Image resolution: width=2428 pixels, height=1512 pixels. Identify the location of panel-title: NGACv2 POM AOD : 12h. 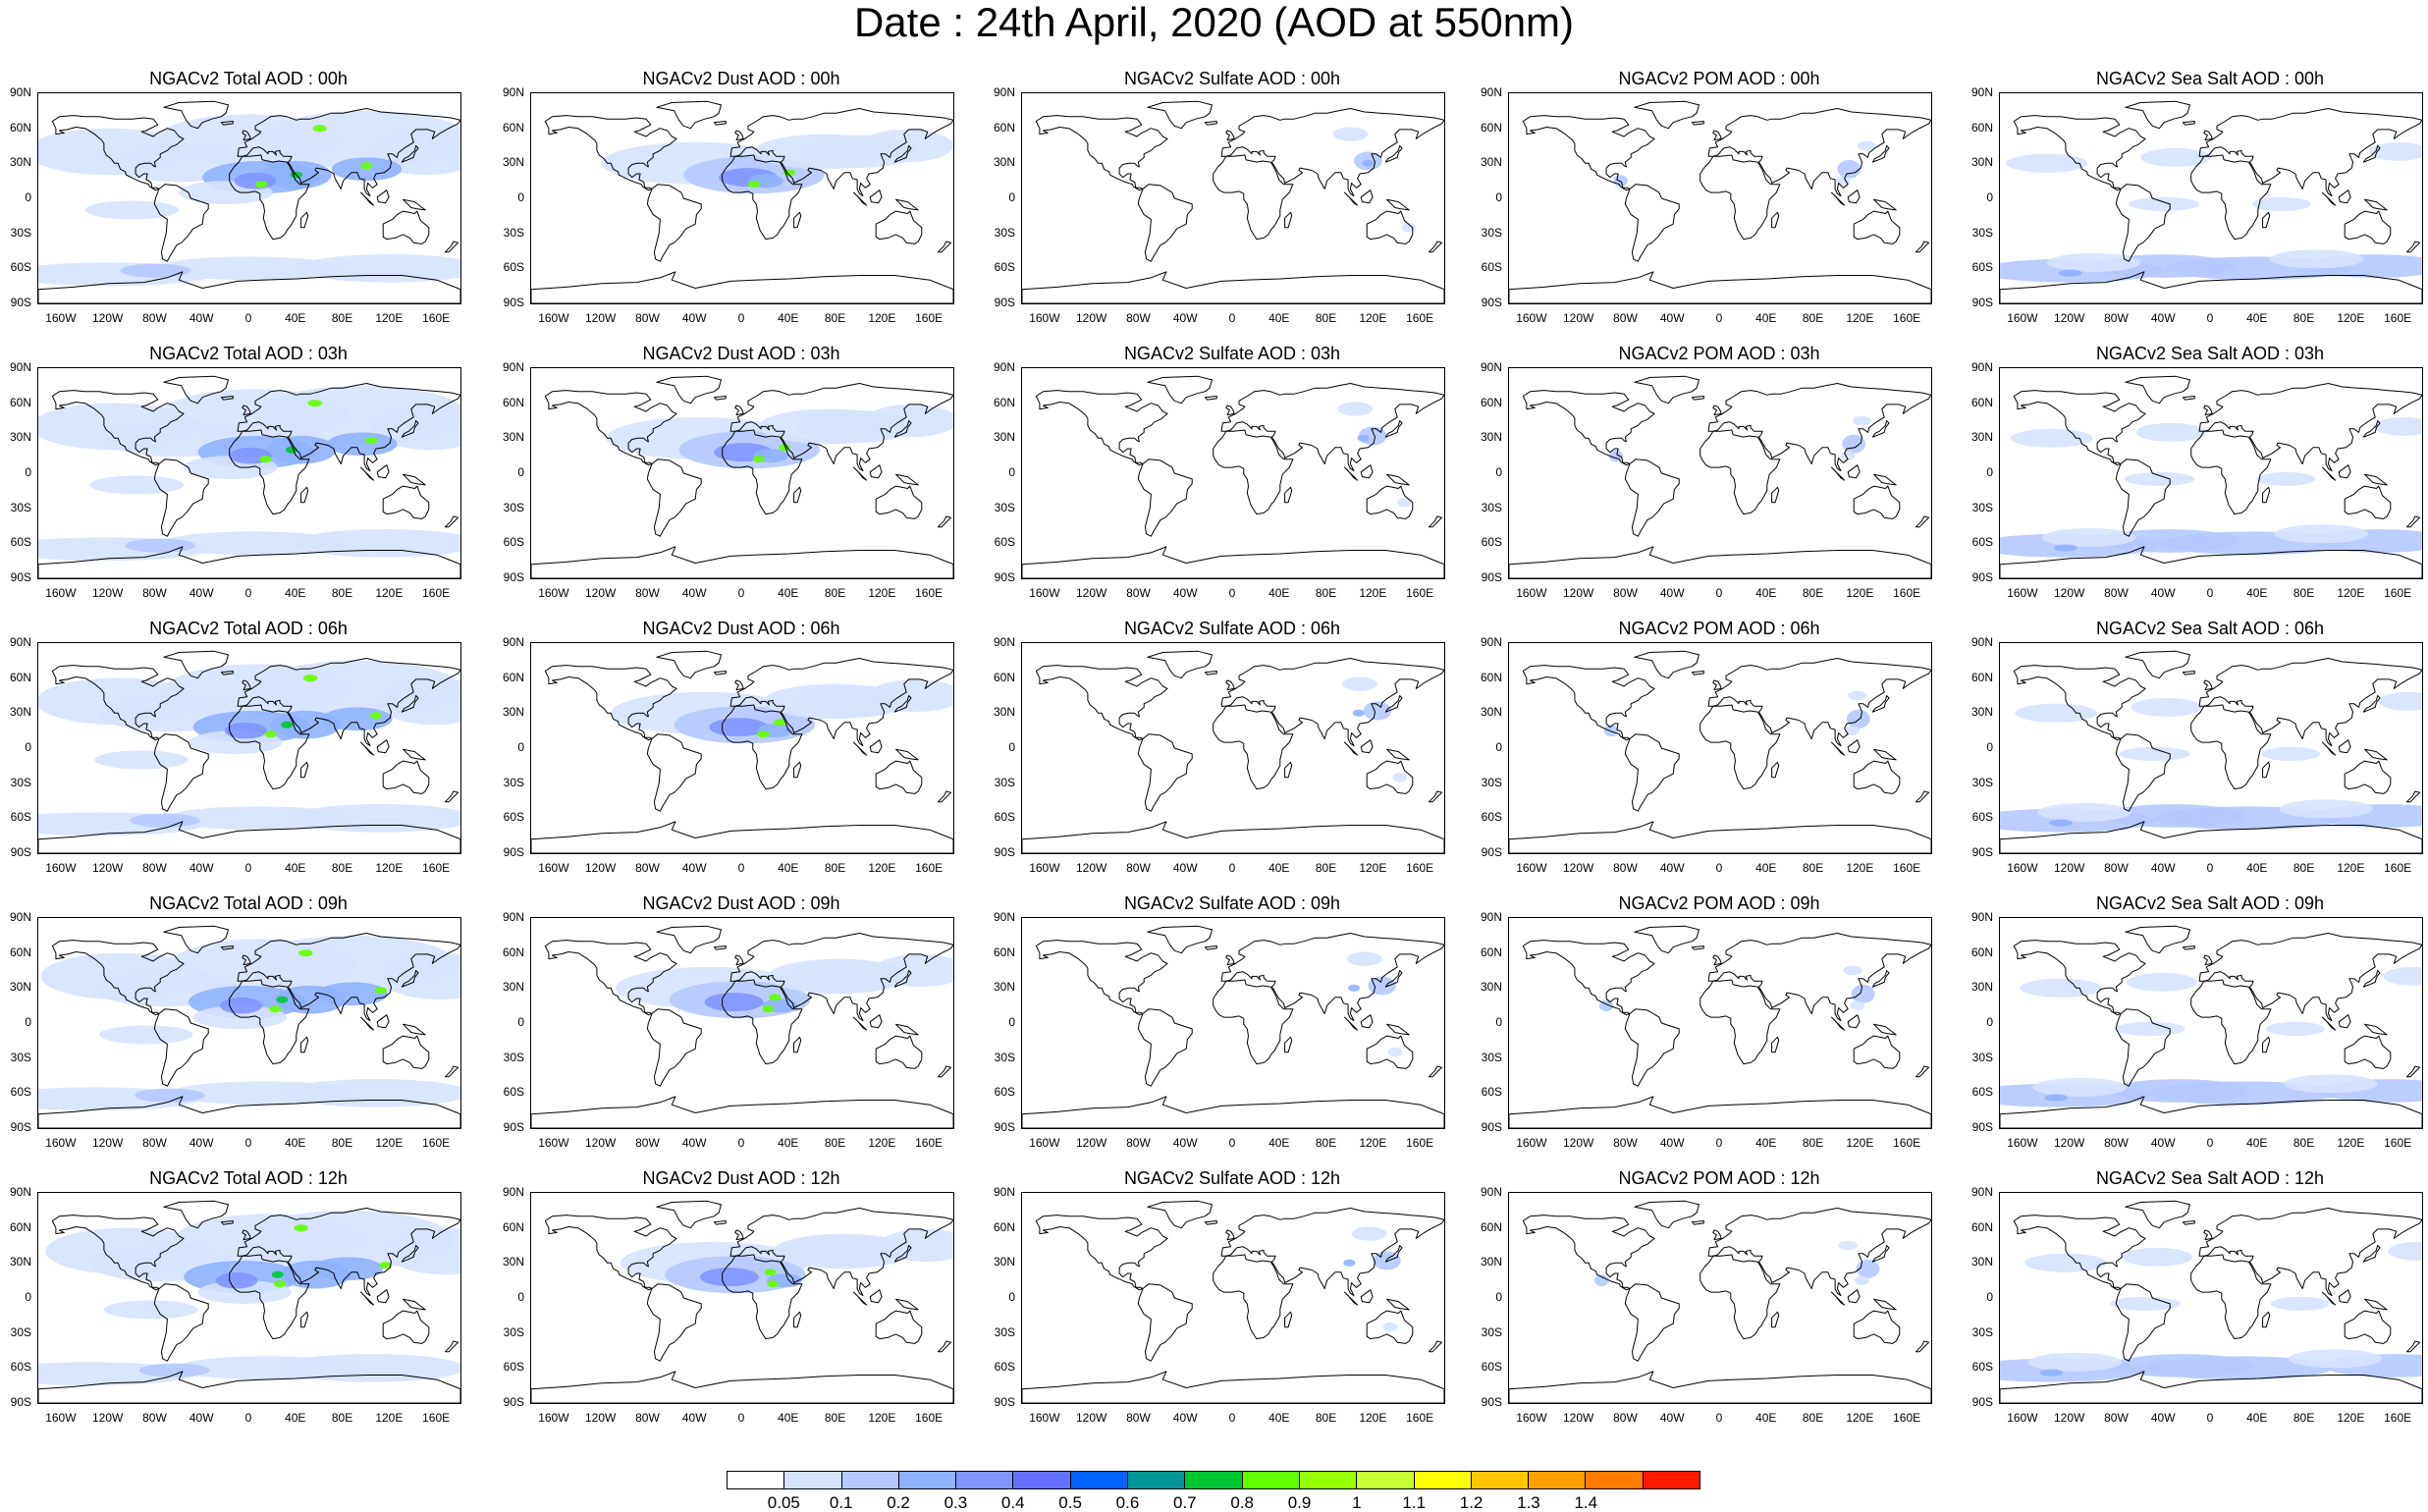
(1719, 1178).